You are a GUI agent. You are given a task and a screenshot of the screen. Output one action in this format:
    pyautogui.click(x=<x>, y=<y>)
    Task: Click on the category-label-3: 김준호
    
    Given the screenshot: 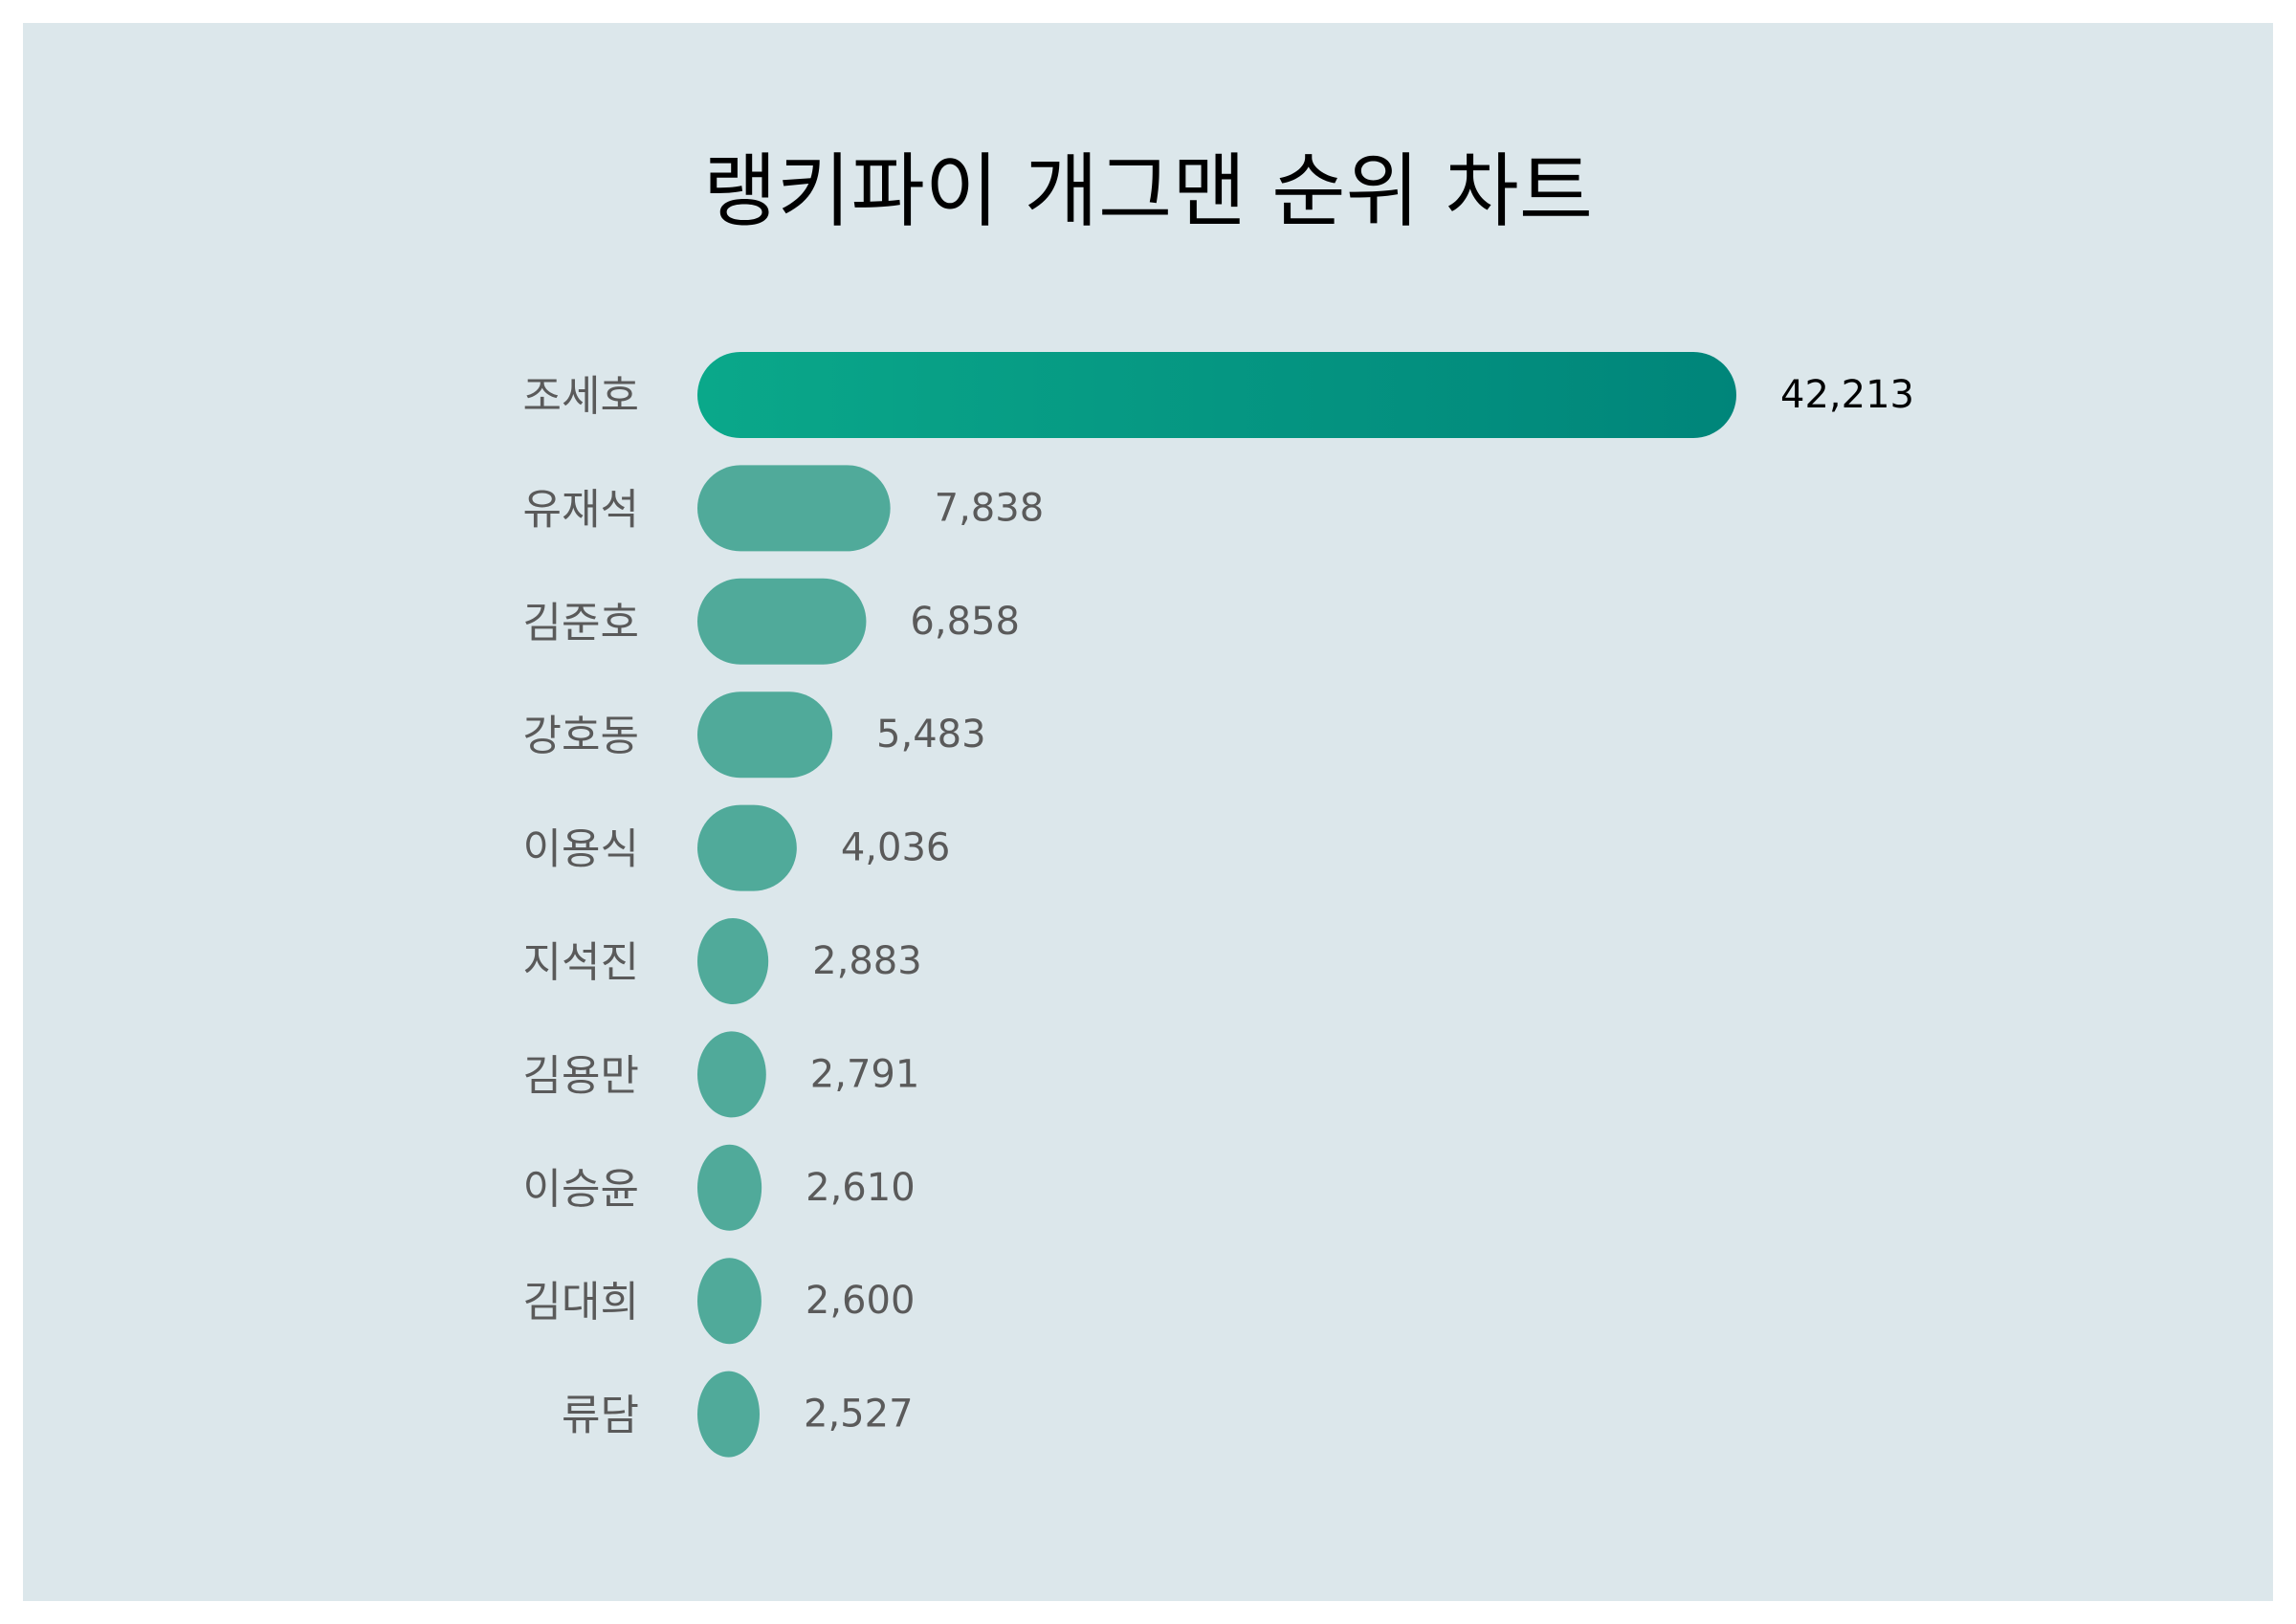 What is the action you would take?
    pyautogui.click(x=581, y=623)
    